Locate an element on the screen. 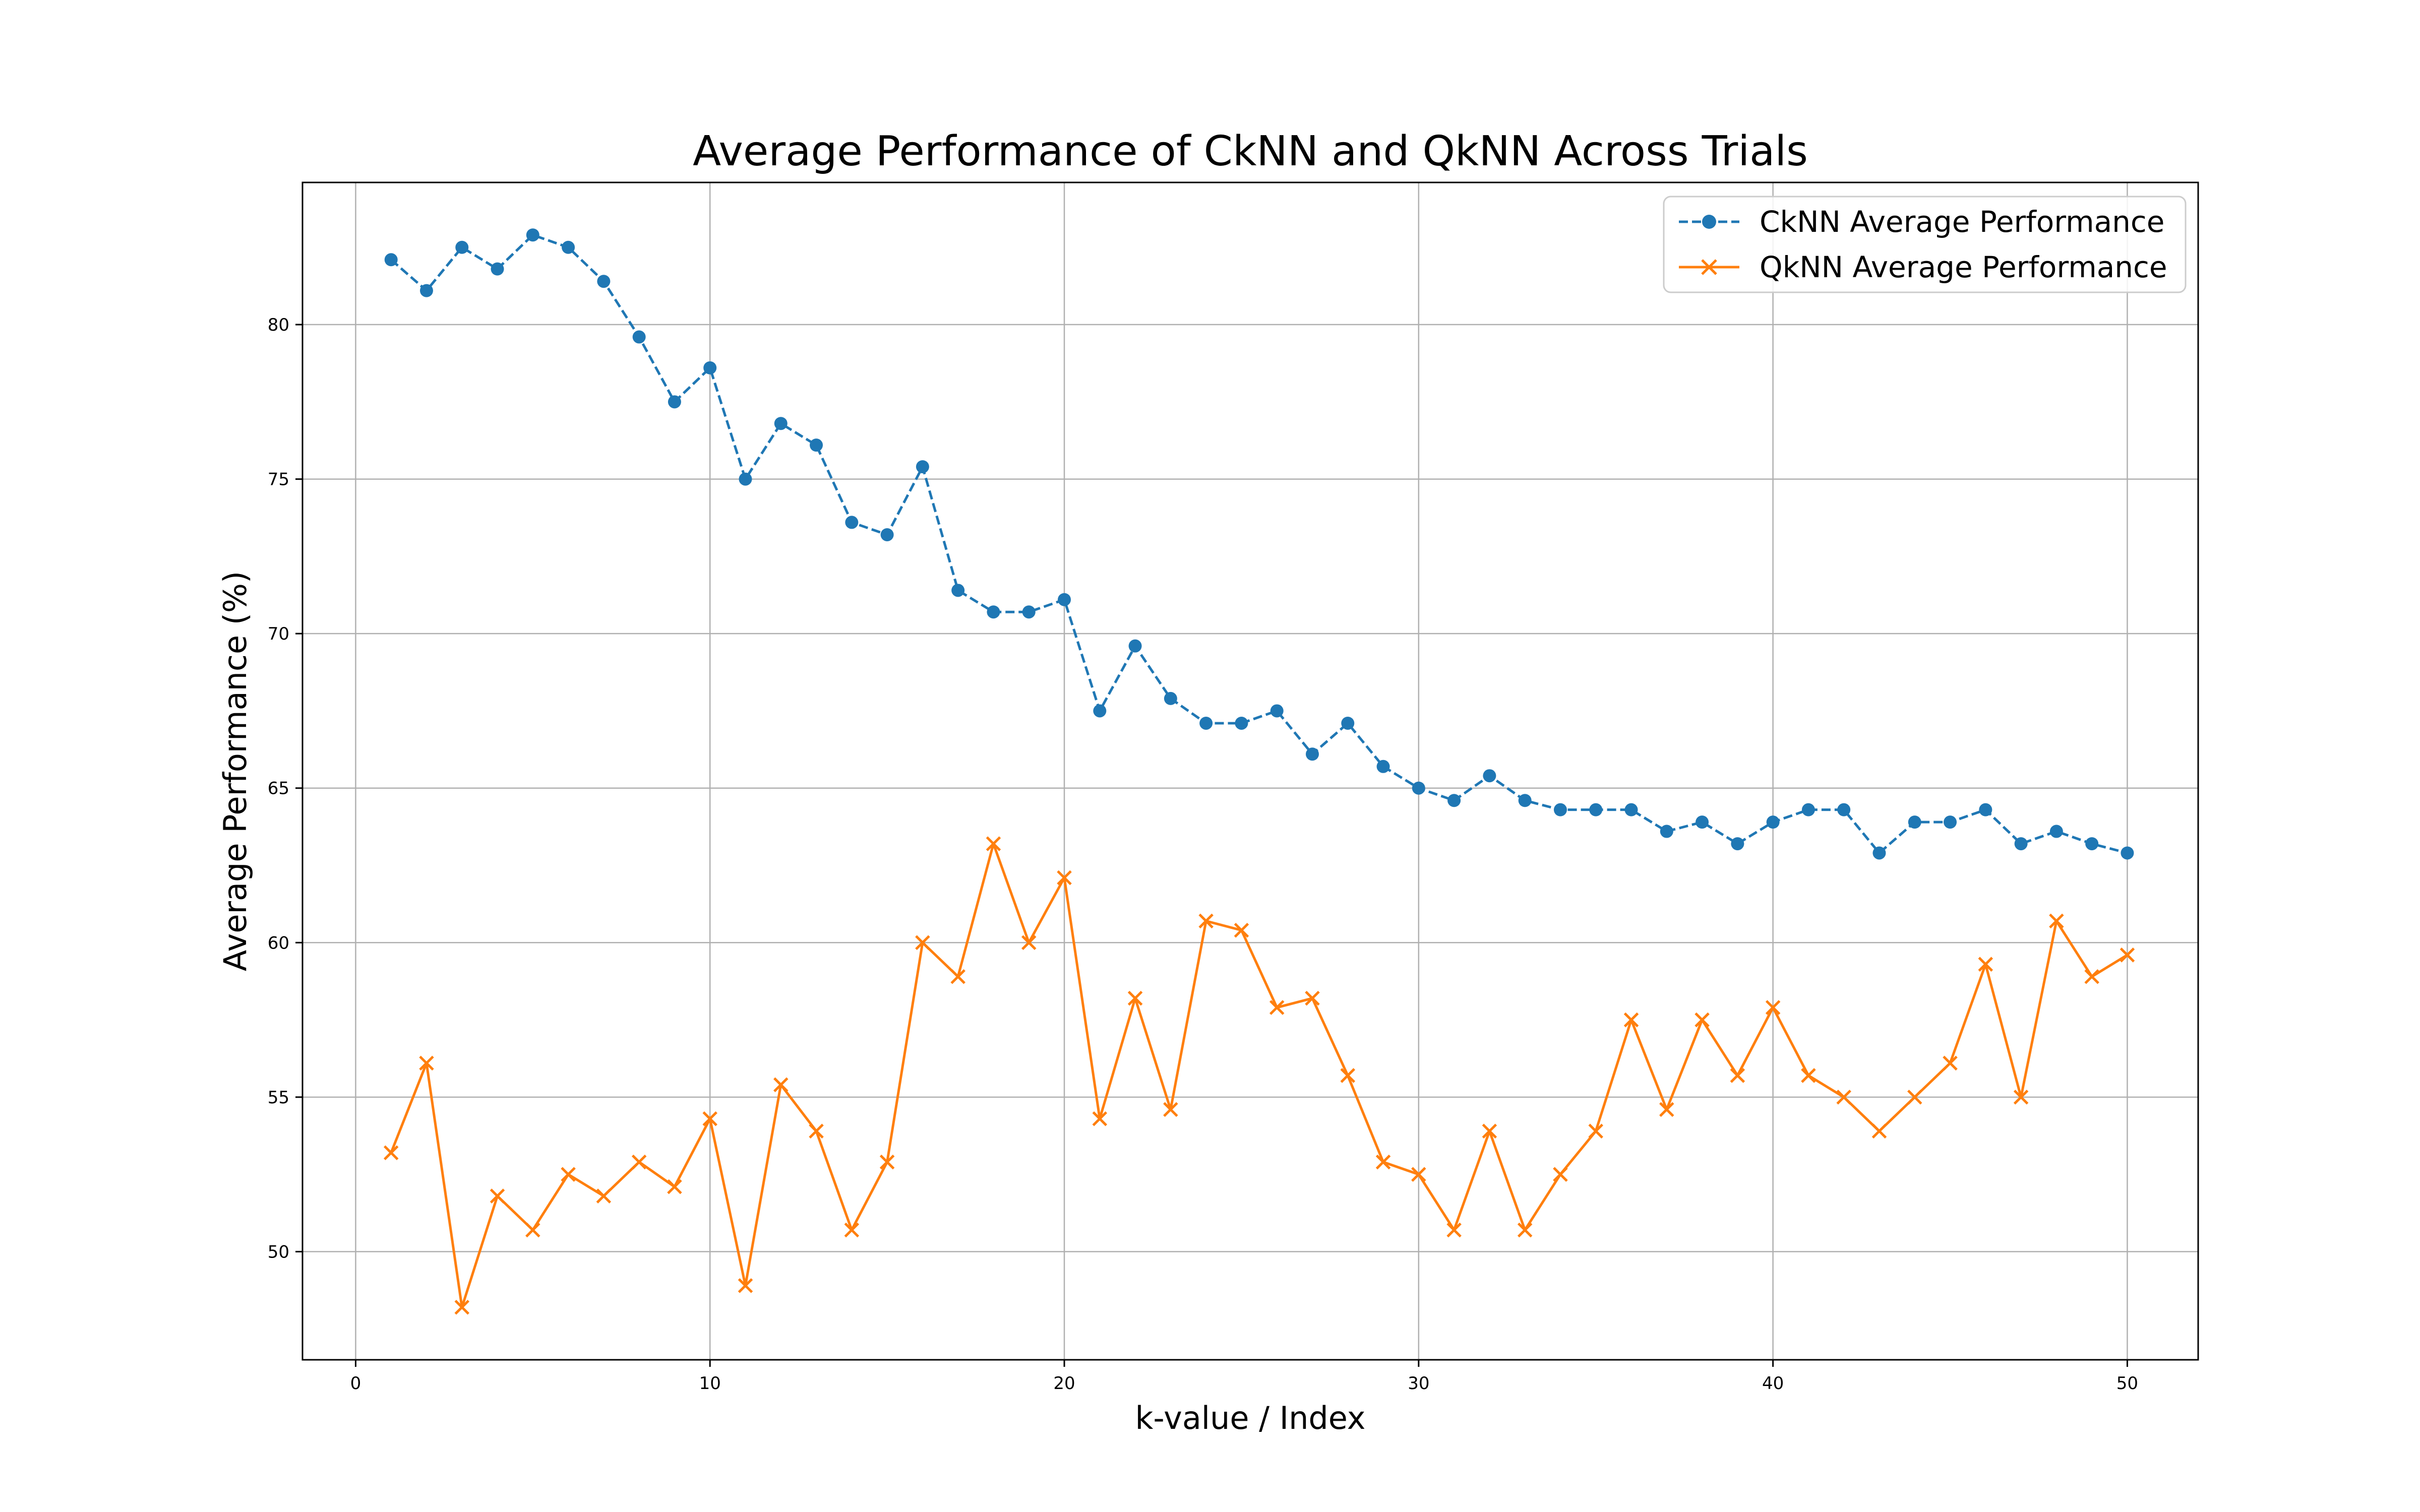 This screenshot has width=2420, height=1512. legend-box is located at coordinates (1925, 245).